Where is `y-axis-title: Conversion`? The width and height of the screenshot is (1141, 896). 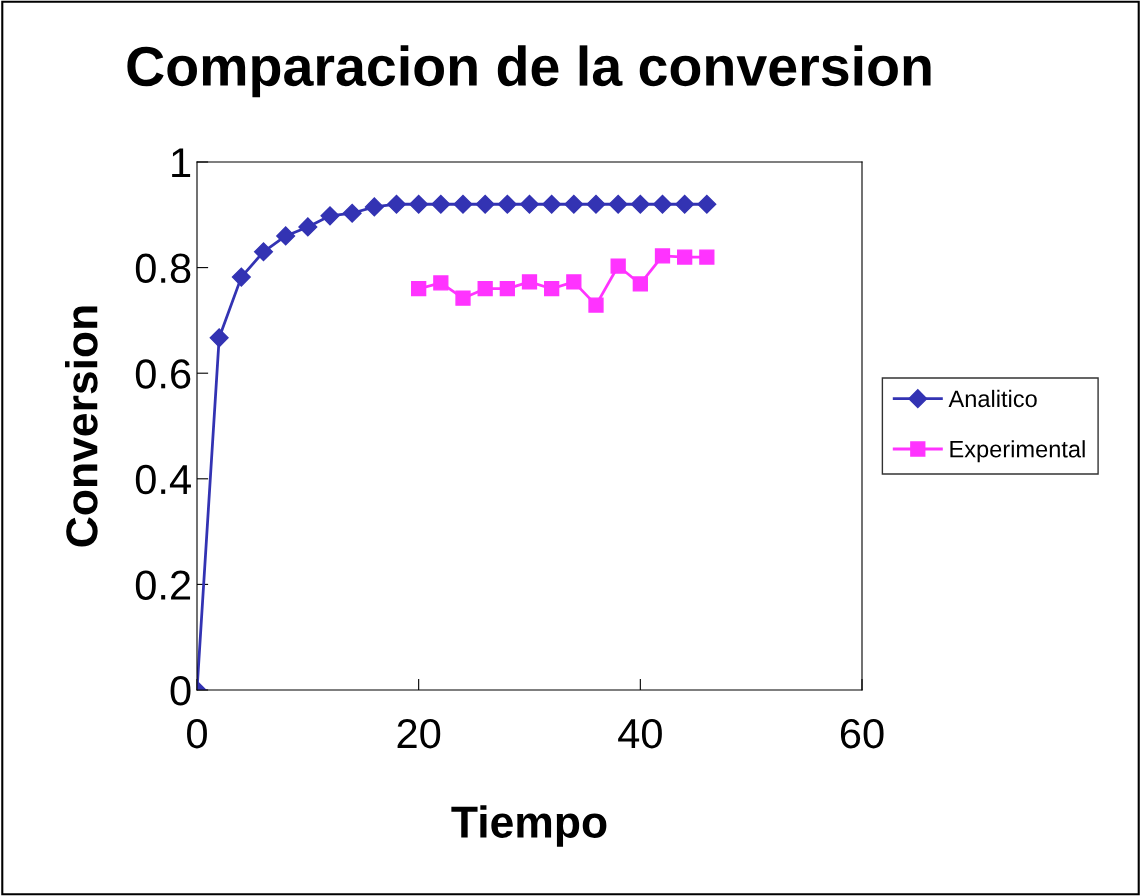 y-axis-title: Conversion is located at coordinates (81, 426).